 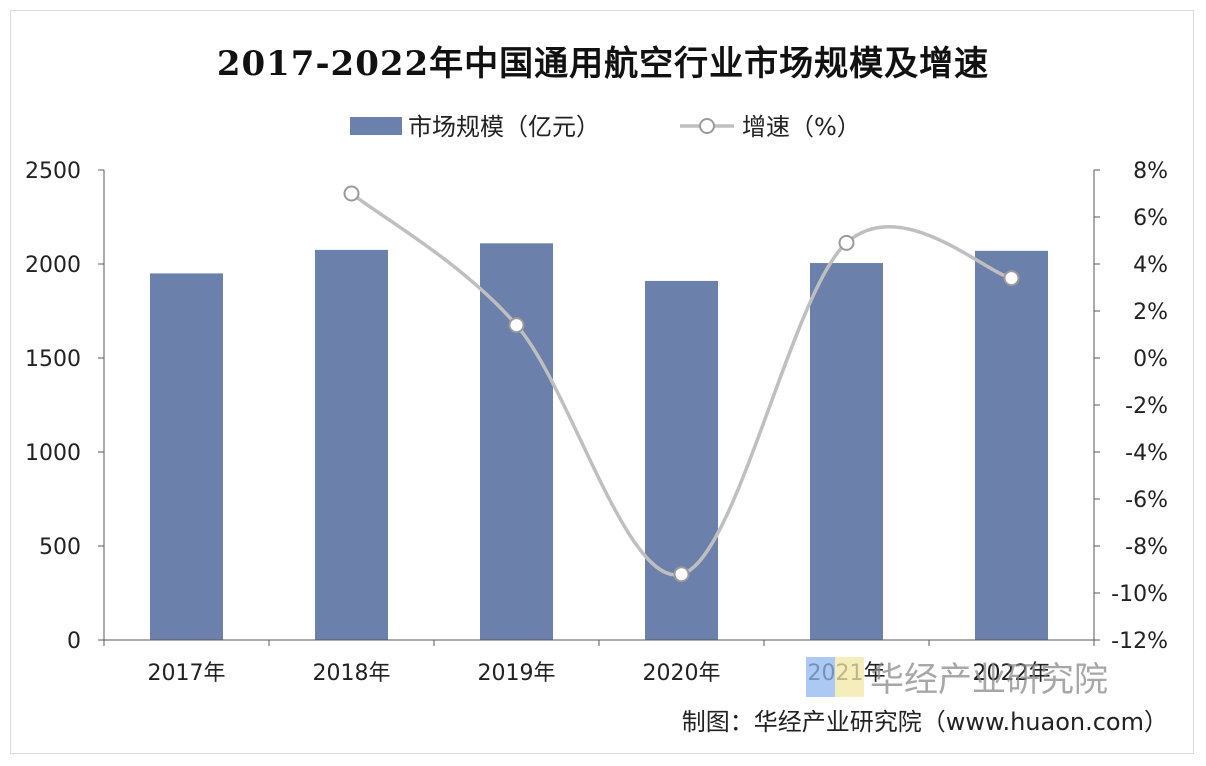 I want to click on legend: 市场规模（亿元） 增速（%）, so click(x=605, y=127).